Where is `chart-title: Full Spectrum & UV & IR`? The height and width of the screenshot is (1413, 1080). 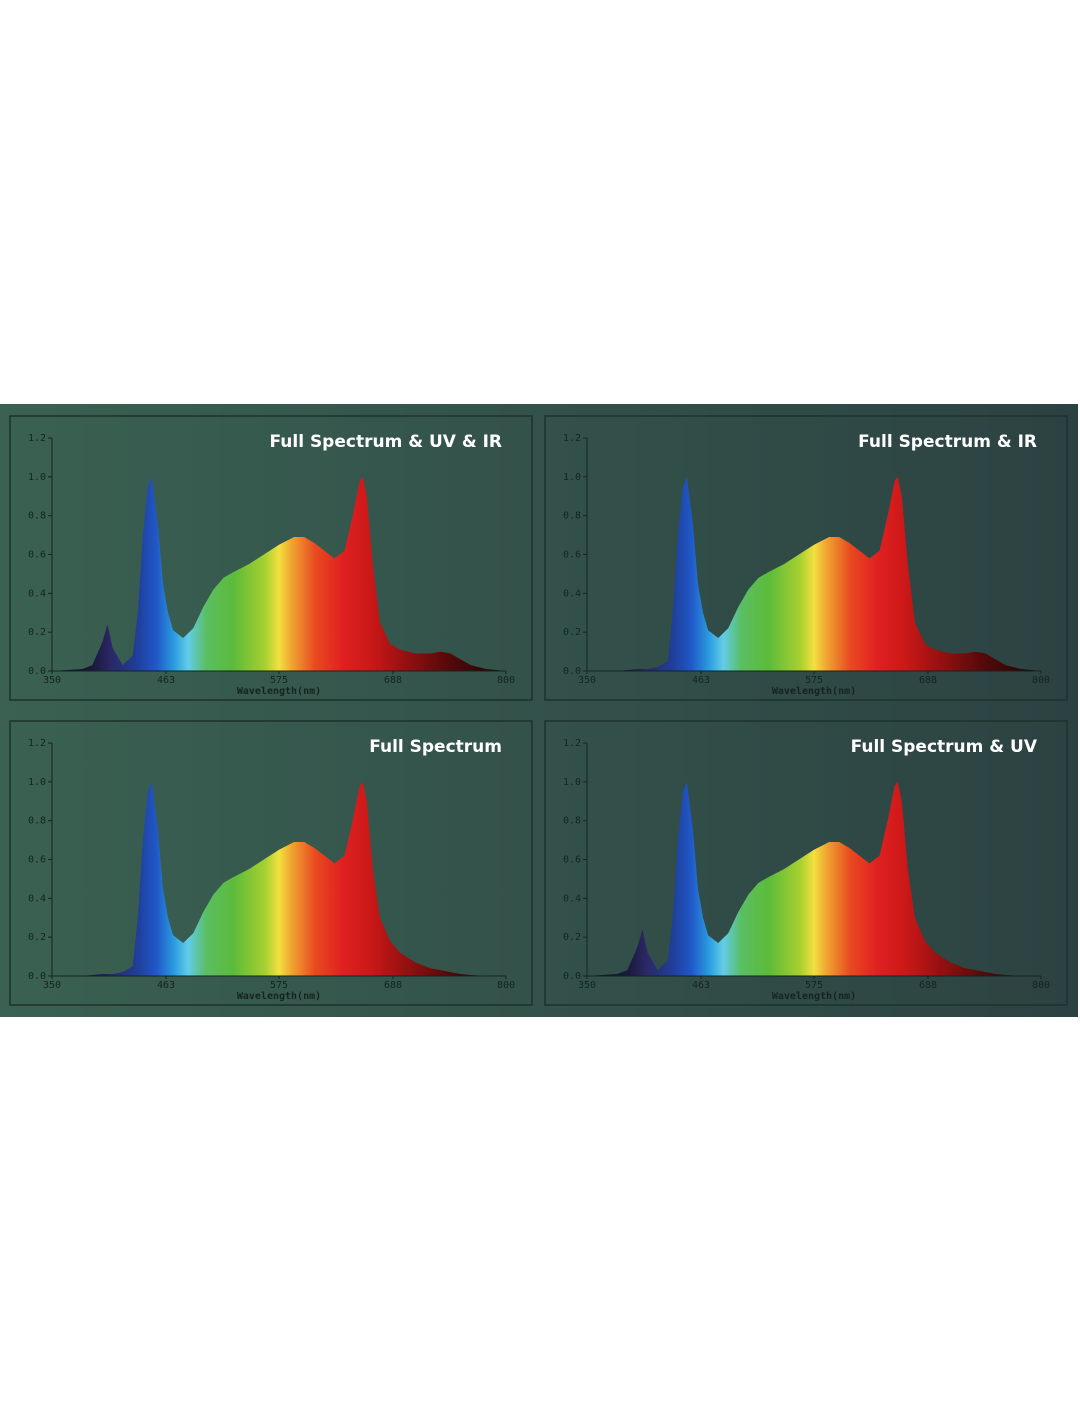 chart-title: Full Spectrum & UV & IR is located at coordinates (386, 442).